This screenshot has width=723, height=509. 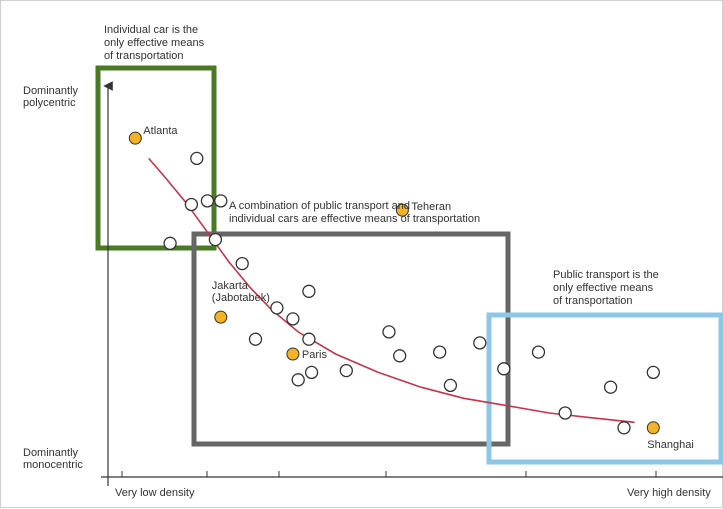 I want to click on x-axis-ticks, so click(x=389, y=474).